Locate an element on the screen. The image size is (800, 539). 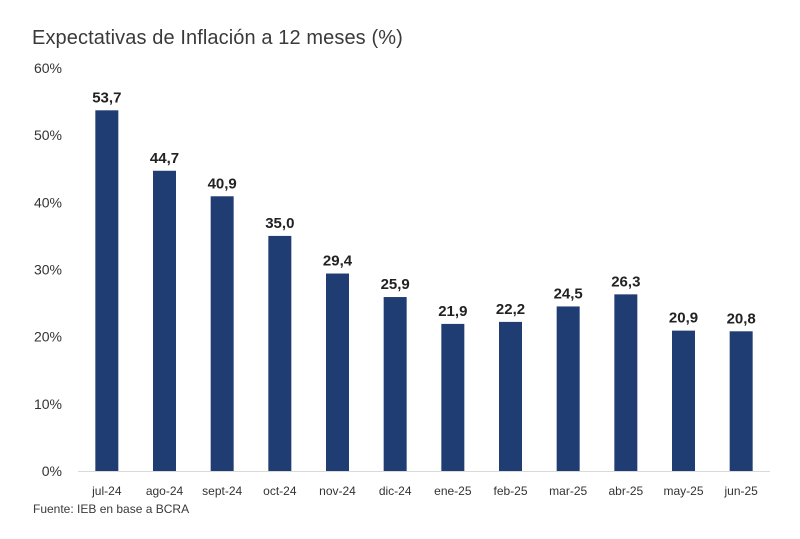
data-label: 22,2 is located at coordinates (510, 309).